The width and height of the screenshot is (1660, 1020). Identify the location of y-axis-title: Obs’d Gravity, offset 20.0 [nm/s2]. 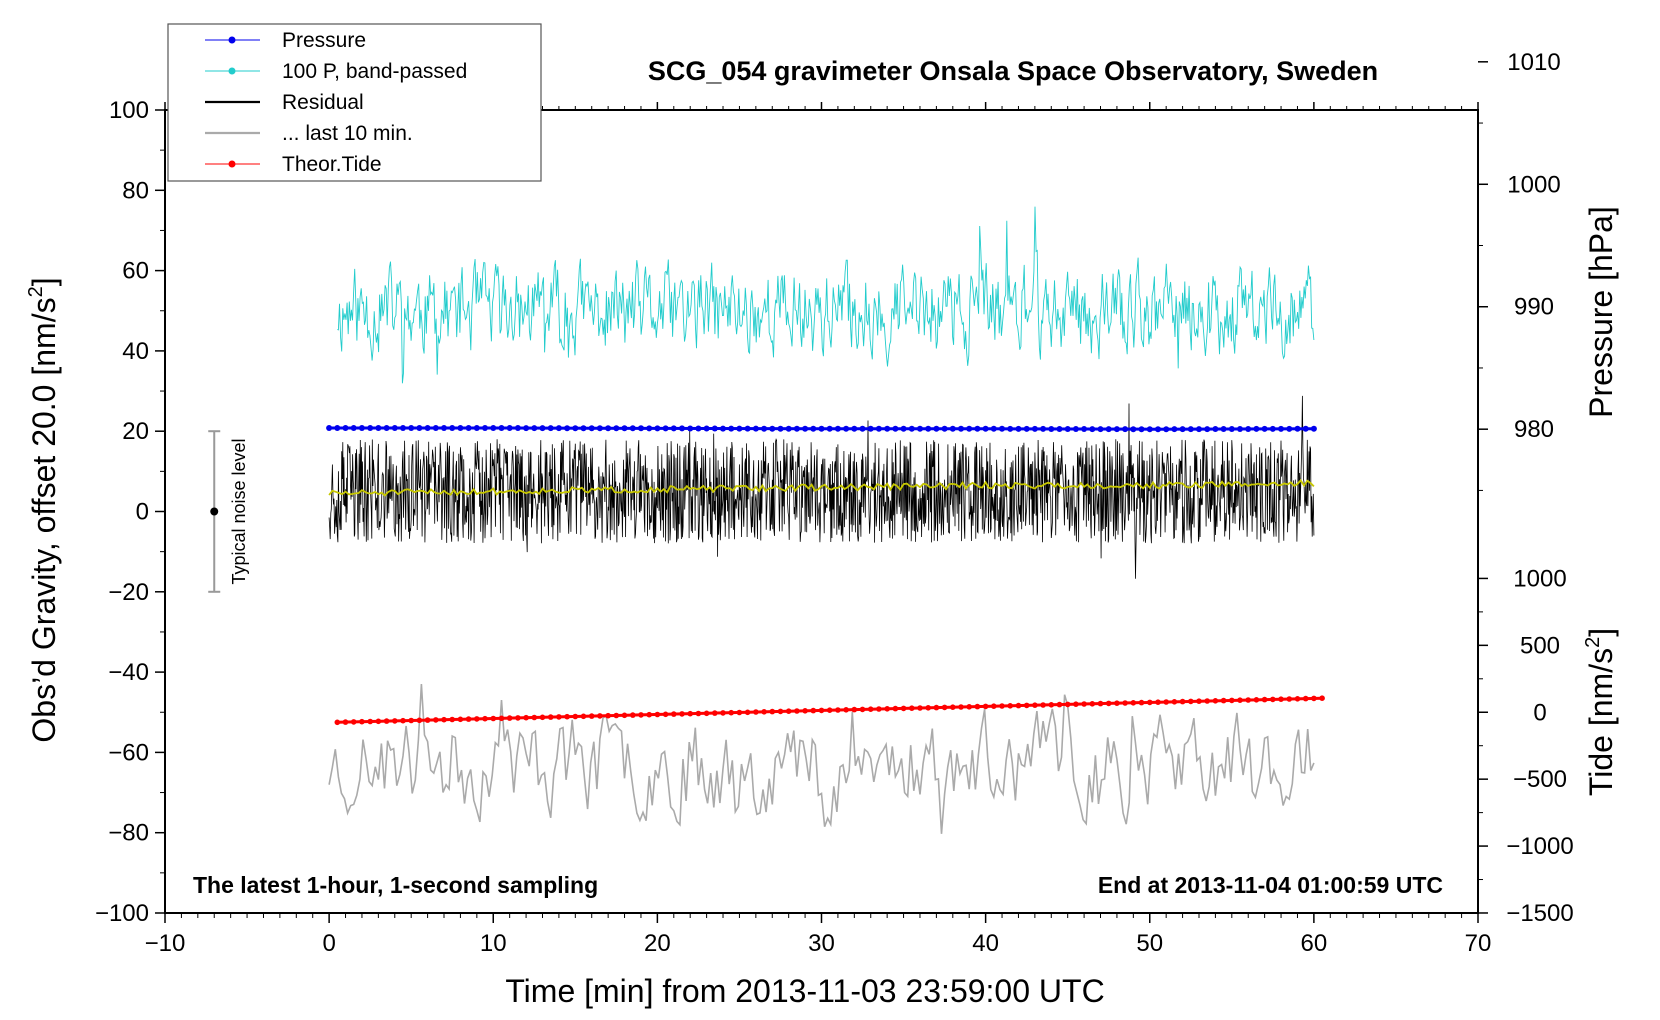
(43, 509).